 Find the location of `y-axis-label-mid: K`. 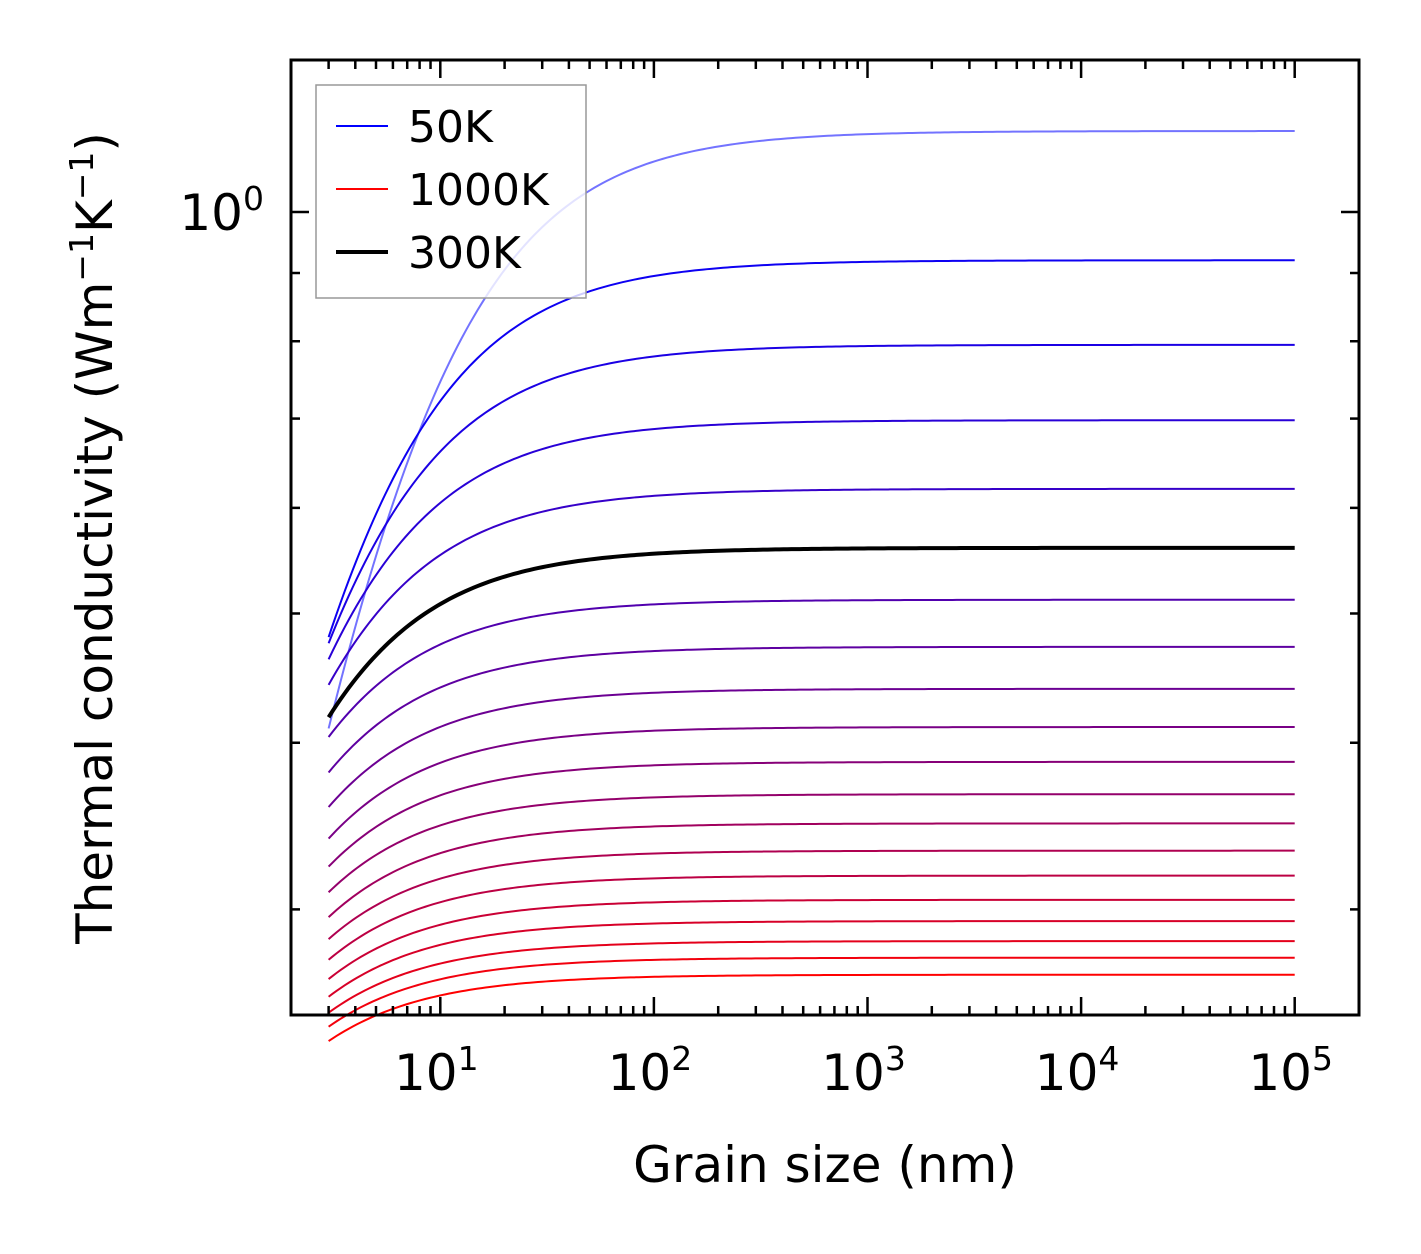

y-axis-label-mid: K is located at coordinates (95, 216).